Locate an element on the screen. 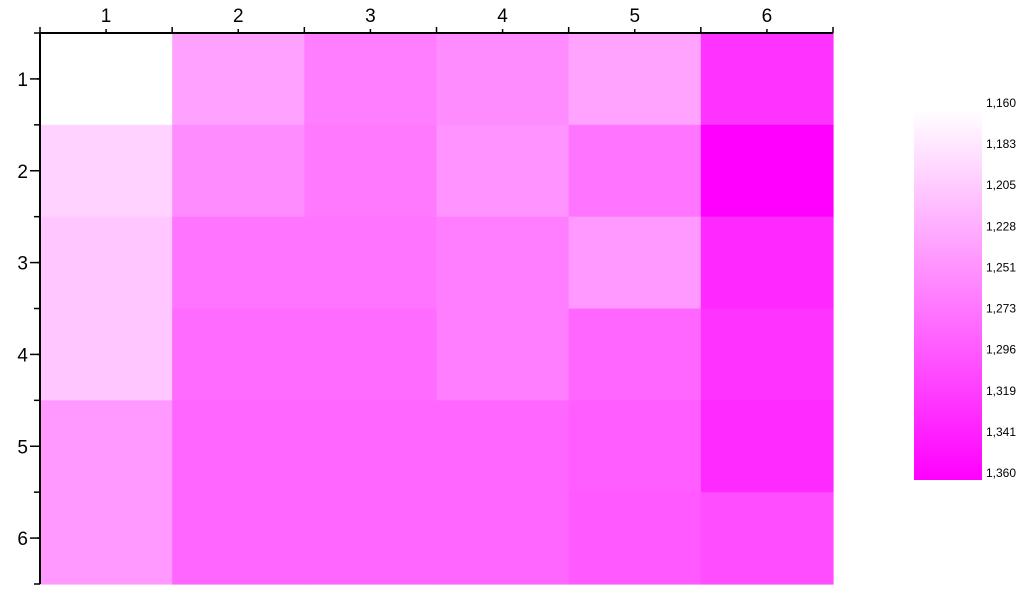  y-tick-label: 2 is located at coordinates (22, 172).